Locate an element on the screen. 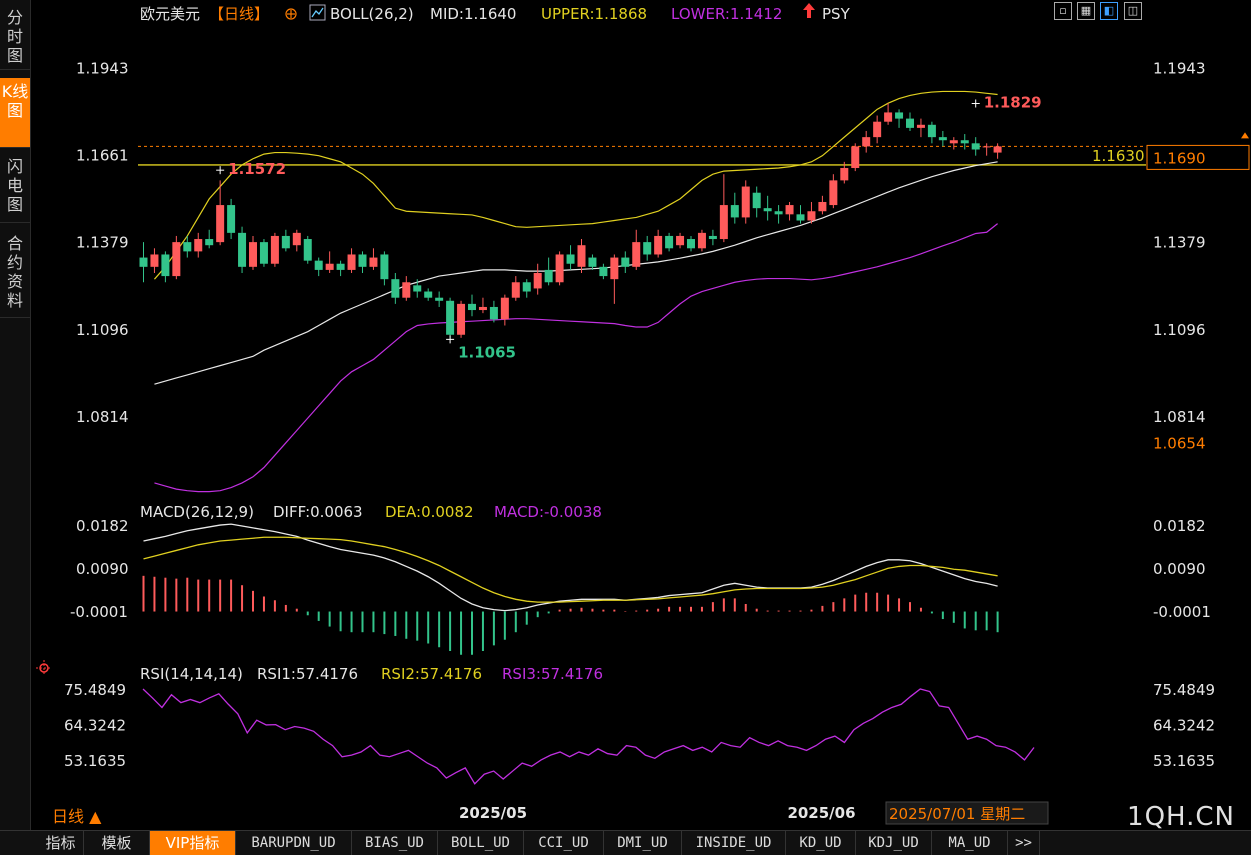  tab-inside: INSIDE_UD is located at coordinates (734, 843).